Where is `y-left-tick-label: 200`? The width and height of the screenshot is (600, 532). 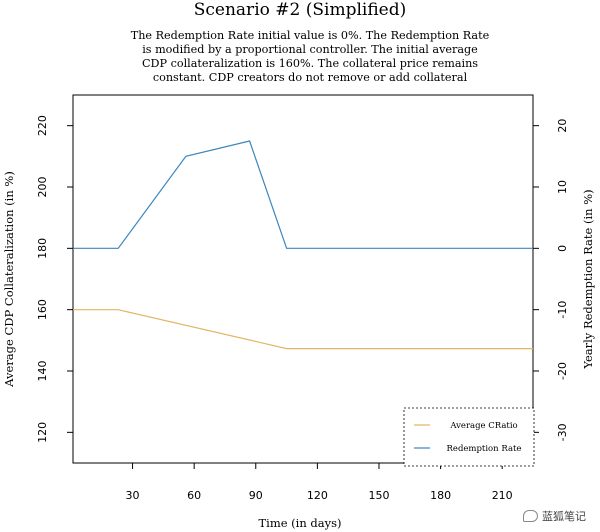 y-left-tick-label: 200 is located at coordinates (42, 187).